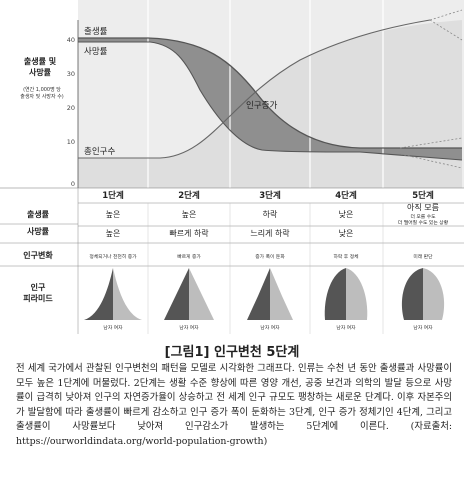  Describe the element at coordinates (346, 327) in the screenshot. I see `gender-4: 남자 여자` at that location.